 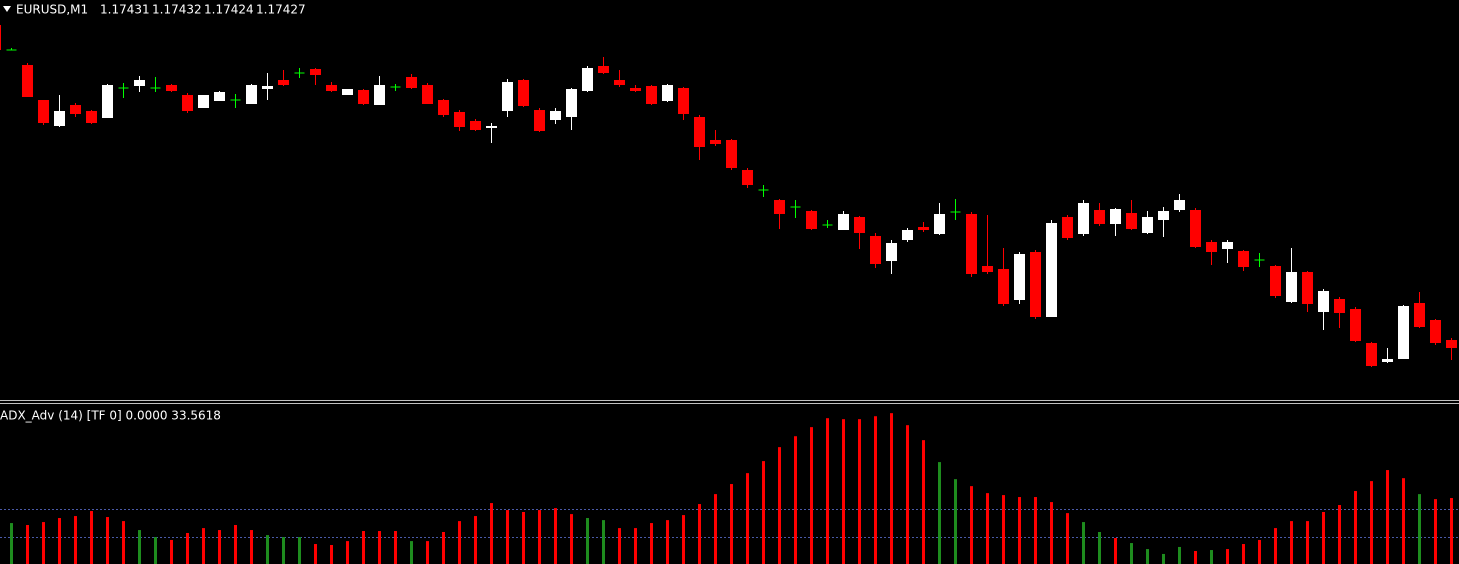 I want to click on menu-arrow, so click(x=7, y=9).